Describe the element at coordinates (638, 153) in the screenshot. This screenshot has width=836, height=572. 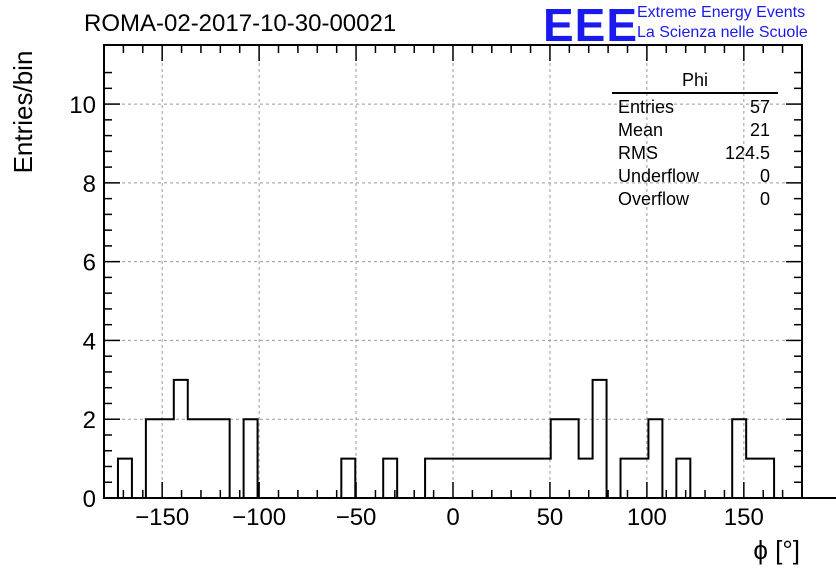
I see `stats-label: RMS` at that location.